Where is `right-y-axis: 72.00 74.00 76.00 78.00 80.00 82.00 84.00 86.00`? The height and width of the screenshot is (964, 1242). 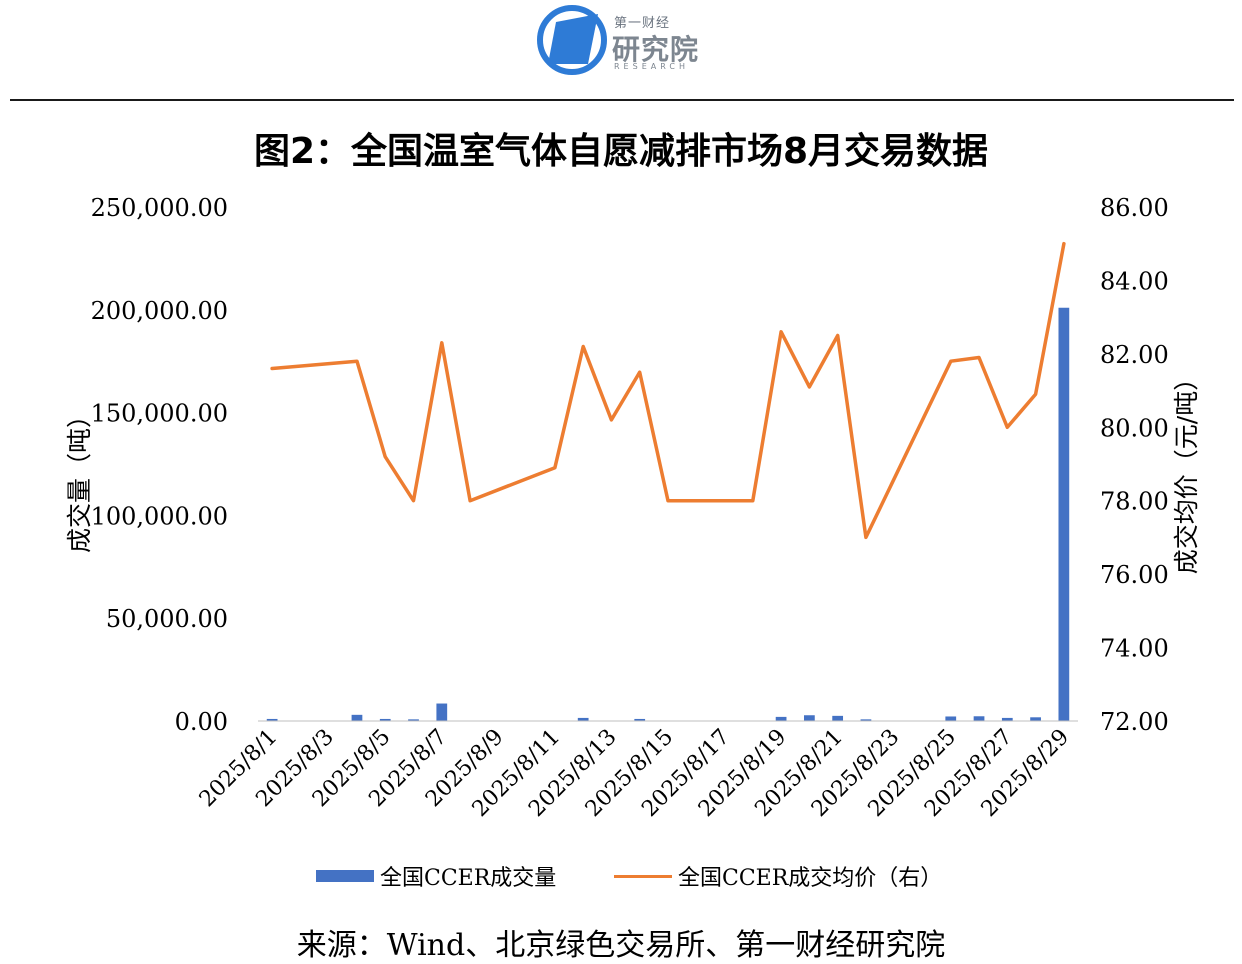
right-y-axis: 72.00 74.00 76.00 78.00 80.00 82.00 84.00 86.00 is located at coordinates (1134, 465).